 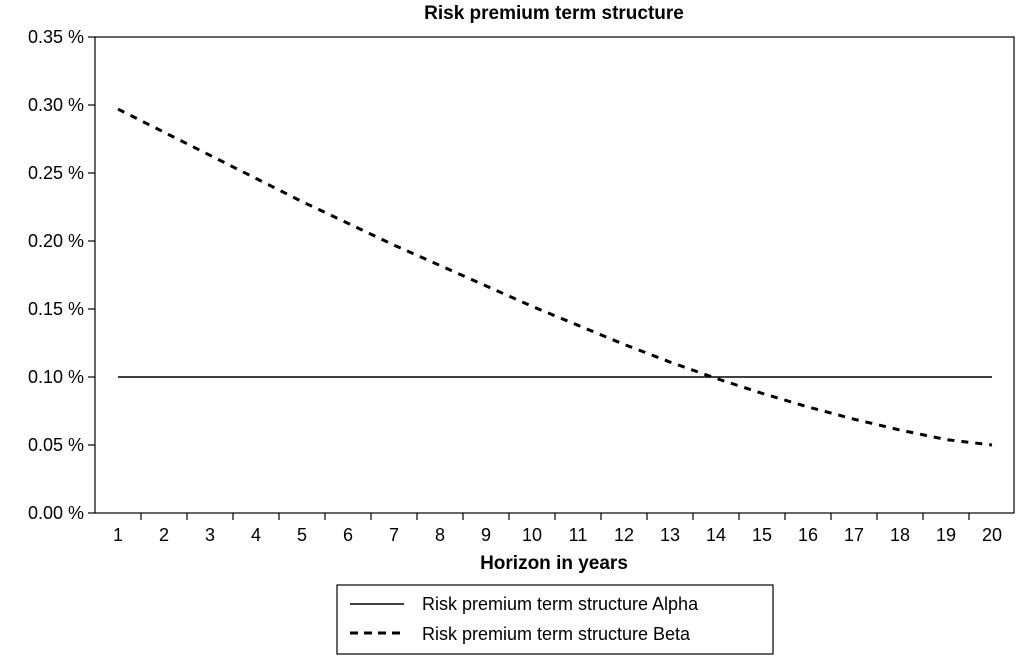 I want to click on x-tick-label: 13, so click(x=670, y=535).